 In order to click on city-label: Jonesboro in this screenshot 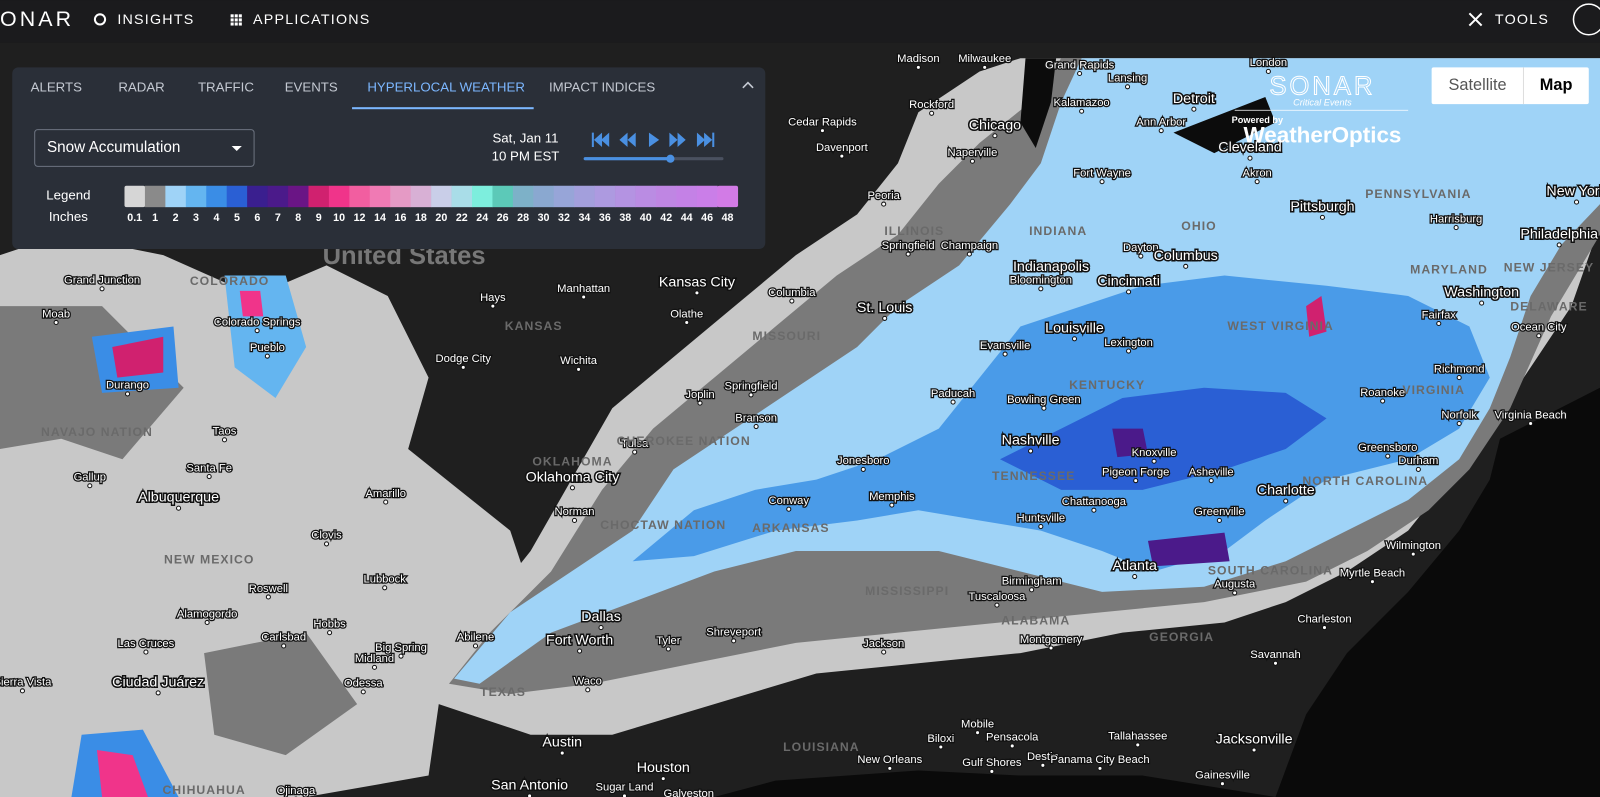, I will do `click(863, 461)`.